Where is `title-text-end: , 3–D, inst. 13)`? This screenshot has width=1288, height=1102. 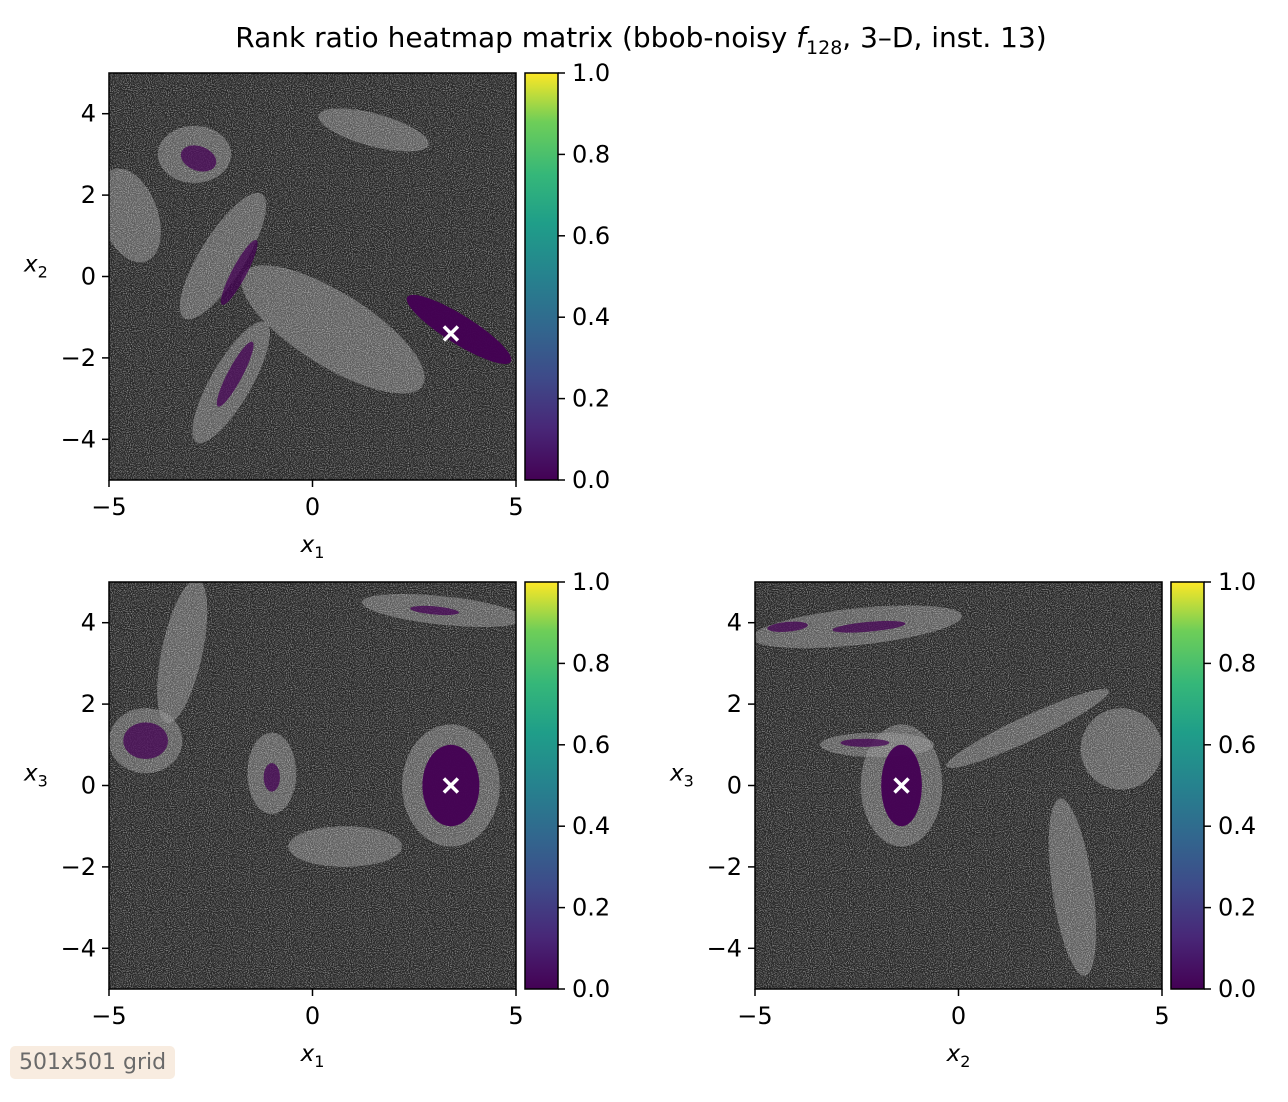
title-text-end: , 3–D, inst. 13) is located at coordinates (944, 37).